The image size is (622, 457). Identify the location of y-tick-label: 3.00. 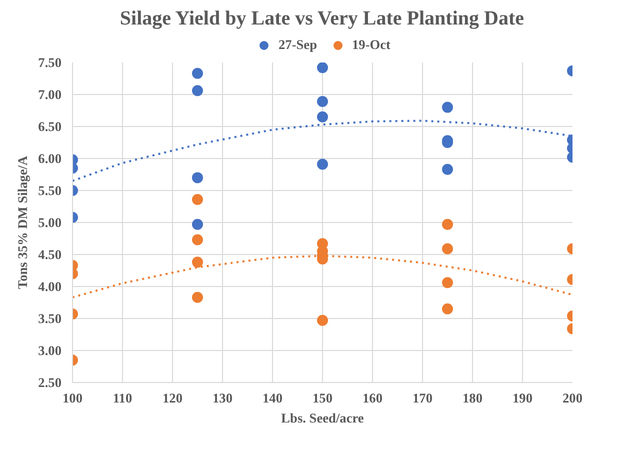
(50, 350).